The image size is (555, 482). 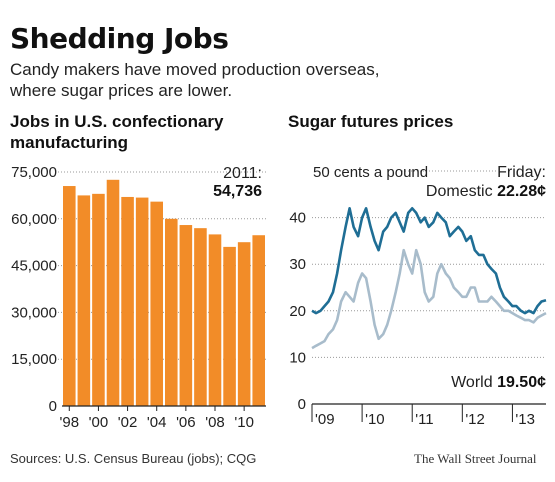 I want to click on jobs-chart-title: Jobs in U.S. confectionary manufacturing, so click(x=117, y=132).